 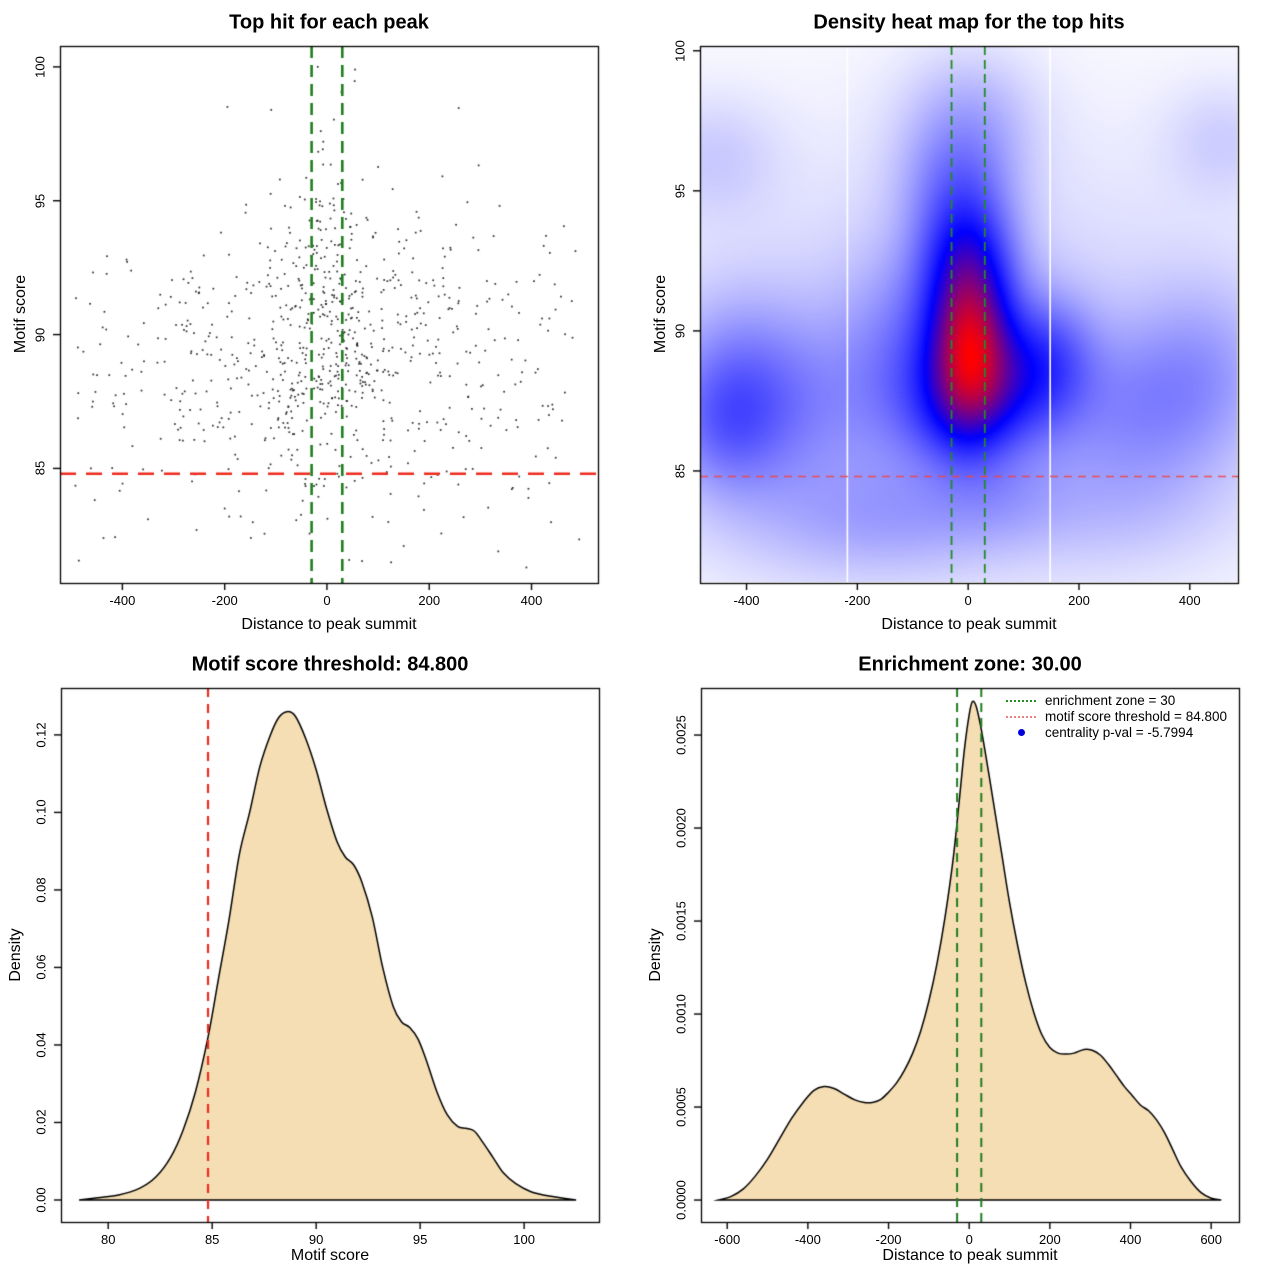 I want to click on x-tick-label: 600, so click(x=1211, y=1239).